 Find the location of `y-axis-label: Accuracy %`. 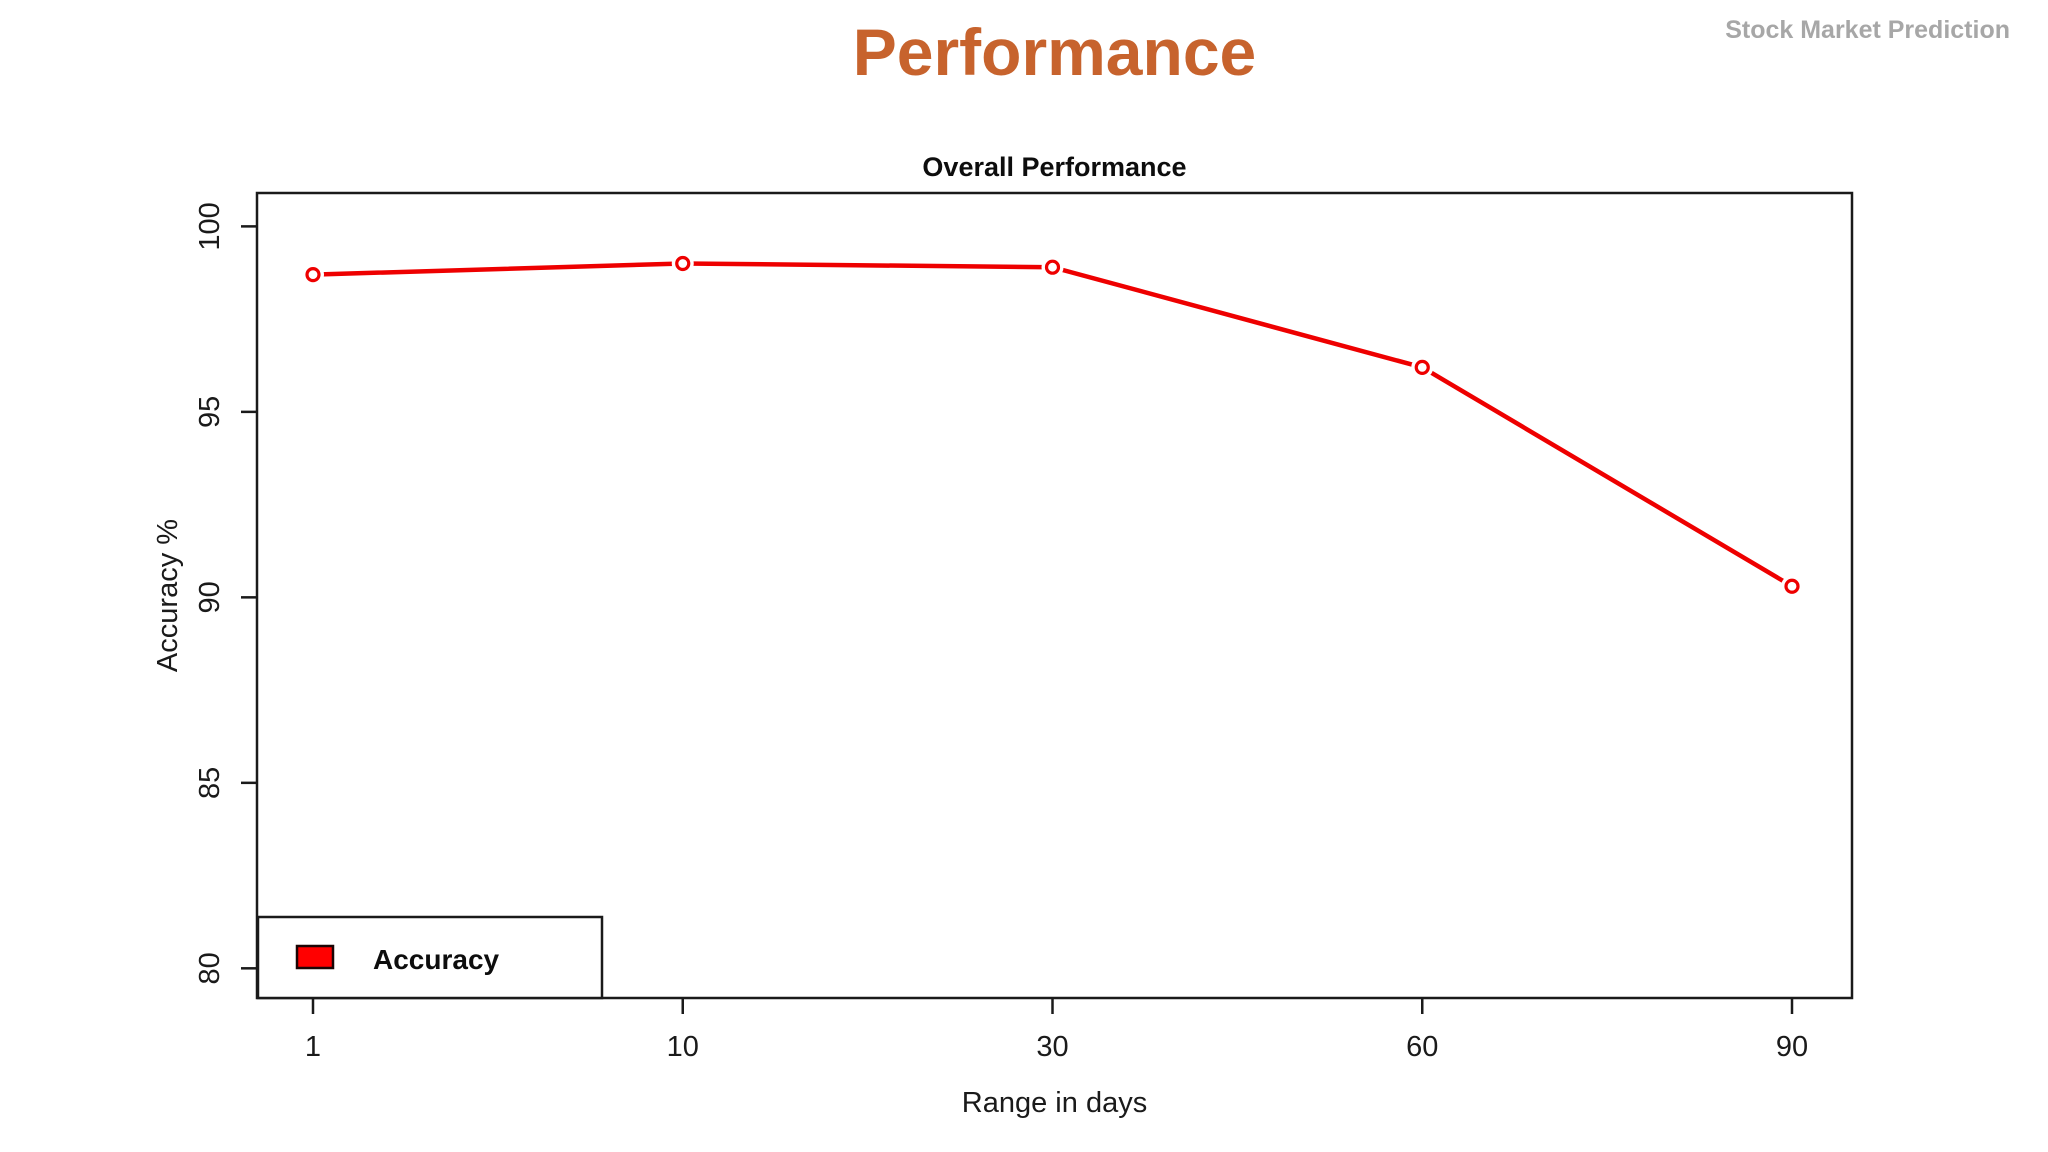

y-axis-label: Accuracy % is located at coordinates (168, 595).